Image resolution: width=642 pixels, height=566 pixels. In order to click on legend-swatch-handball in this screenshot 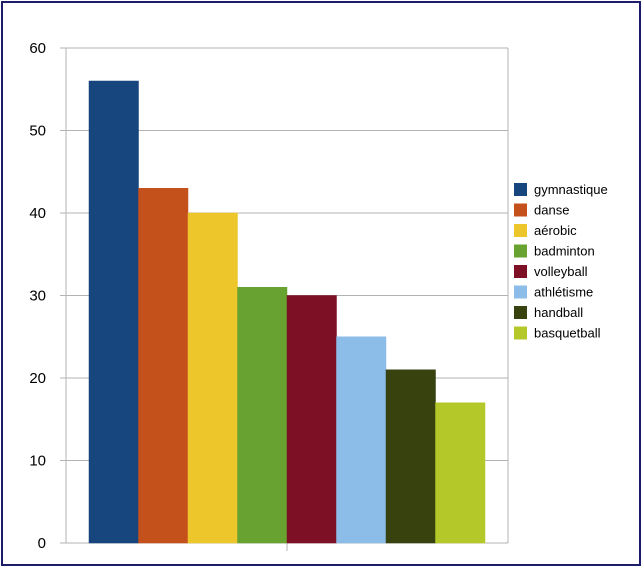, I will do `click(520, 312)`.